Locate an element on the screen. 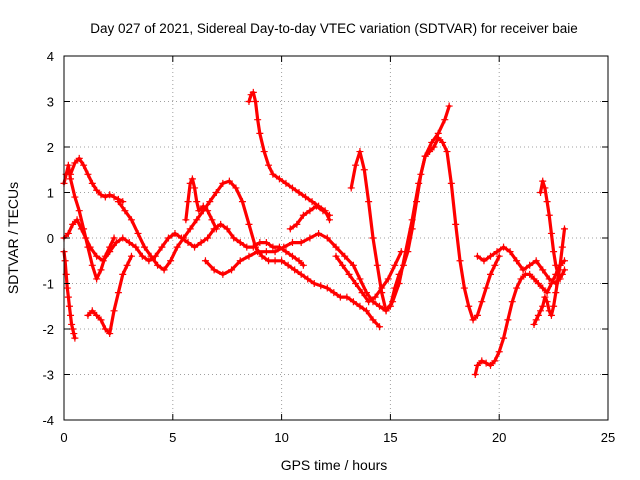 The height and width of the screenshot is (480, 640). y-tick-label: 0 is located at coordinates (50, 238).